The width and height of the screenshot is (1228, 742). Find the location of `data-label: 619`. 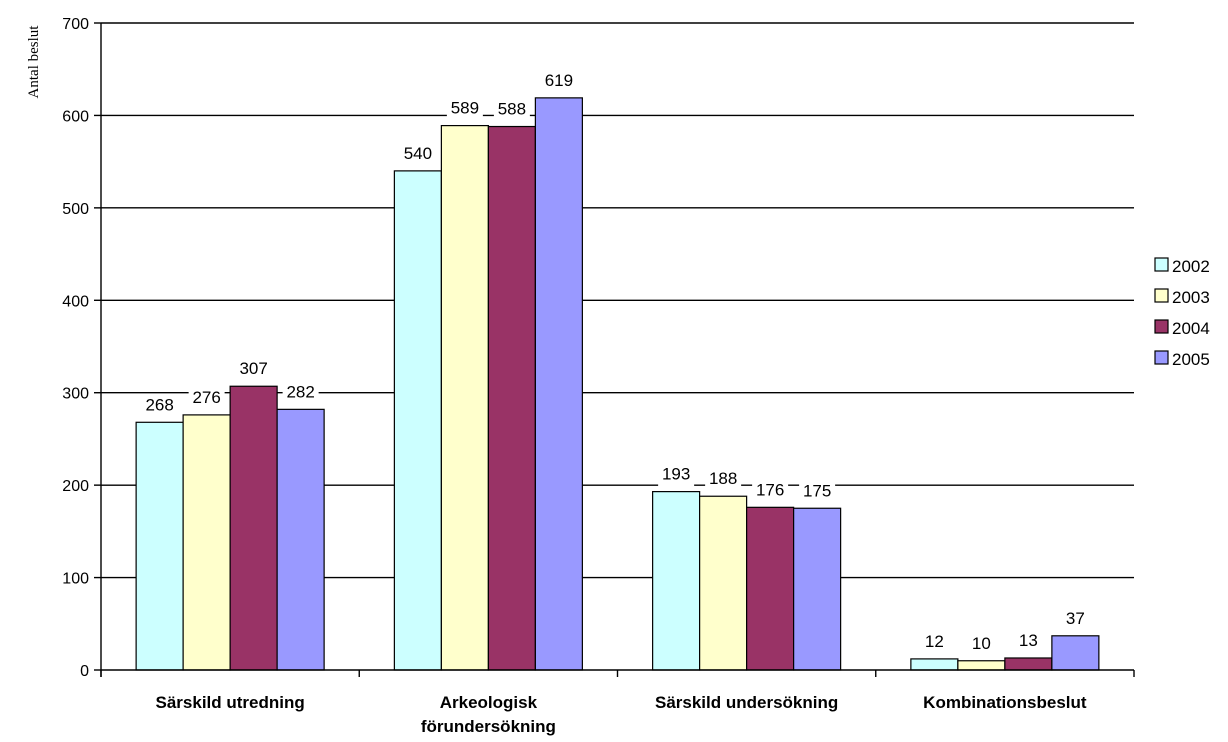

data-label: 619 is located at coordinates (559, 80).